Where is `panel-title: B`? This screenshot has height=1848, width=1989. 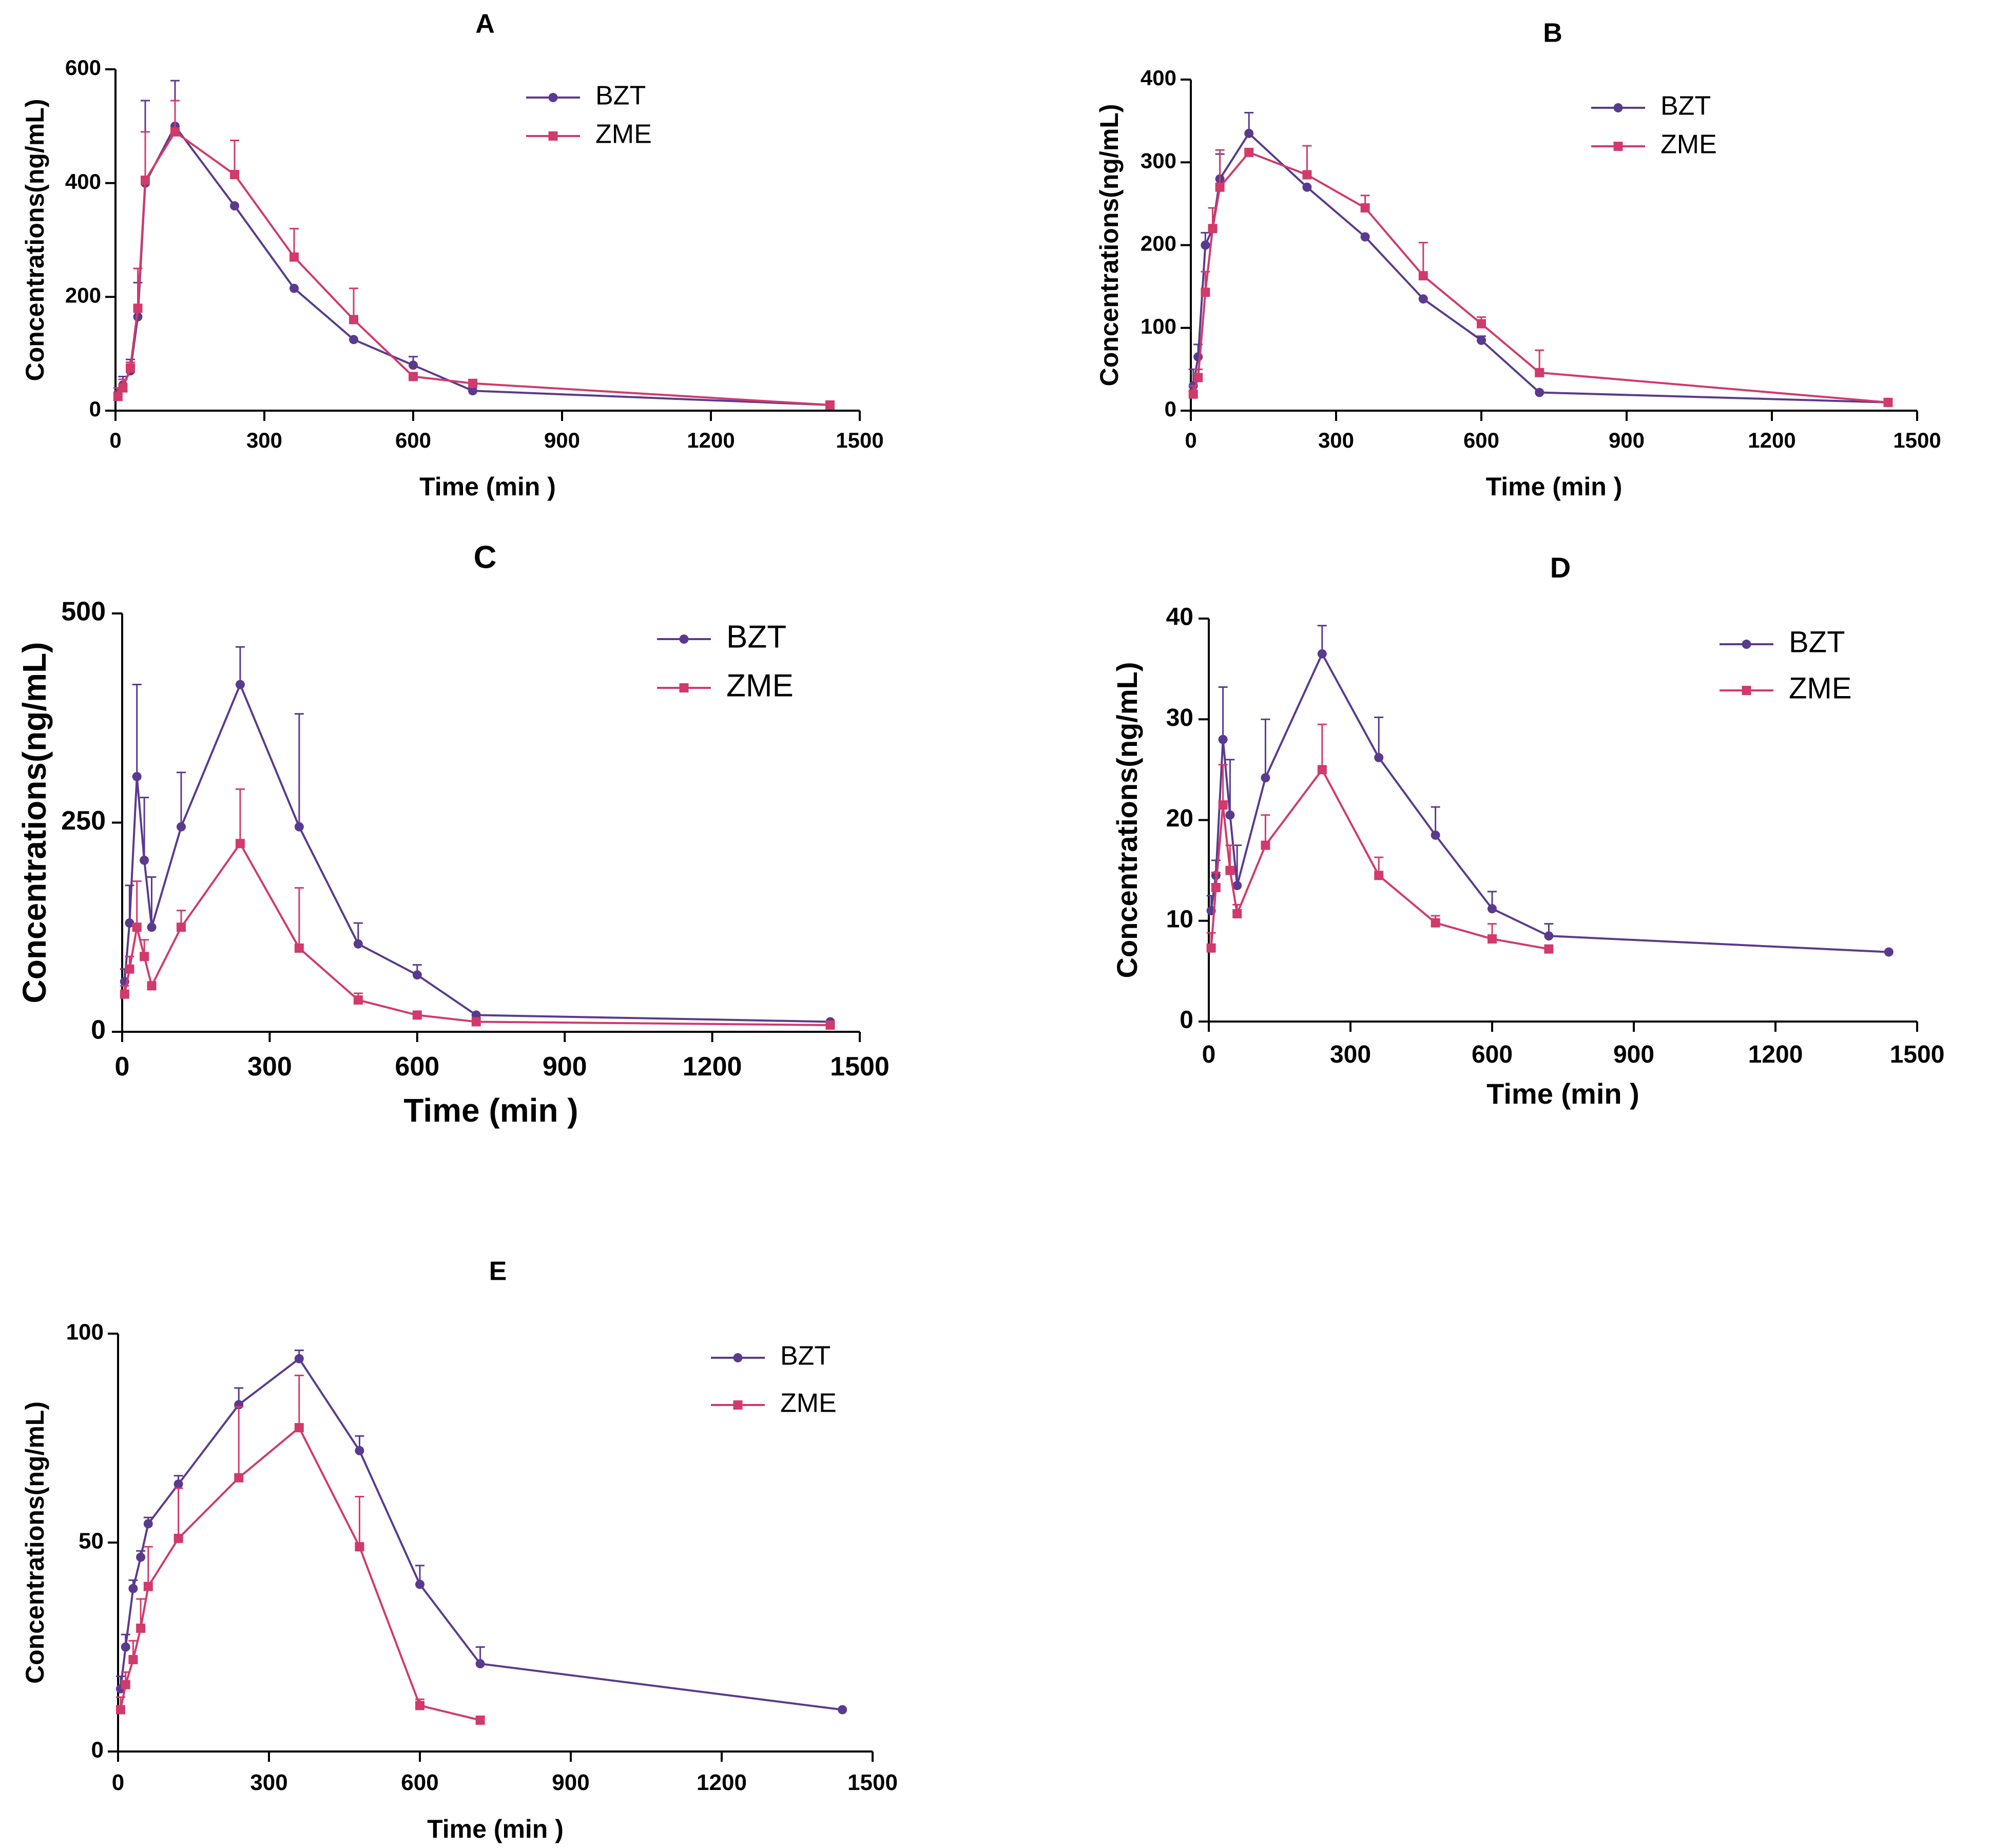 panel-title: B is located at coordinates (1552, 33).